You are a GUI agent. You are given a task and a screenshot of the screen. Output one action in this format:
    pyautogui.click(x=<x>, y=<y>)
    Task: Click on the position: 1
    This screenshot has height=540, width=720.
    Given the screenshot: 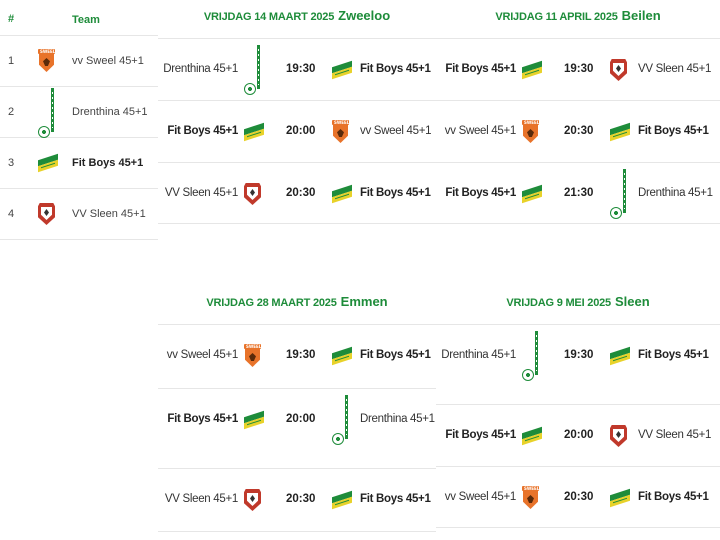 What is the action you would take?
    pyautogui.click(x=11, y=61)
    